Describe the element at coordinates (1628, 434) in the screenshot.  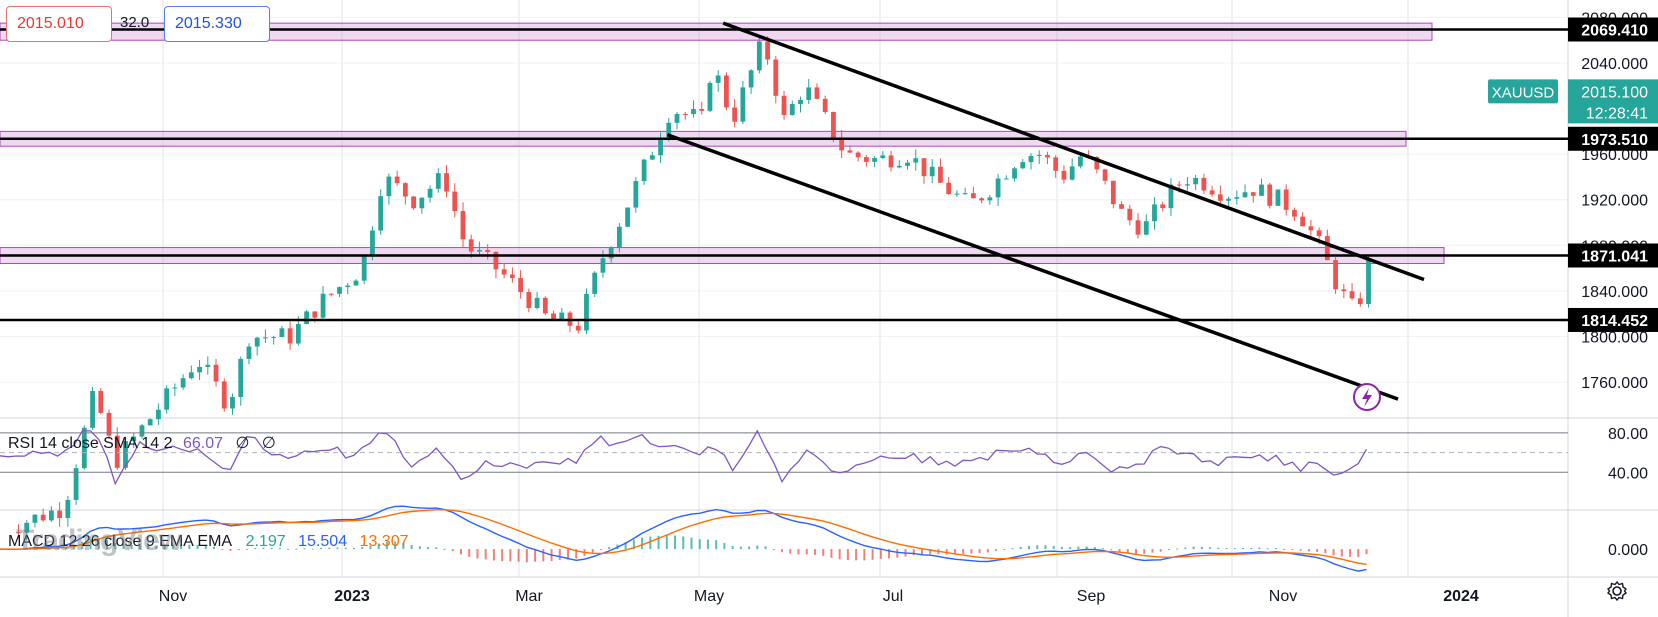
I see `rsi-tick-0: 80.00` at that location.